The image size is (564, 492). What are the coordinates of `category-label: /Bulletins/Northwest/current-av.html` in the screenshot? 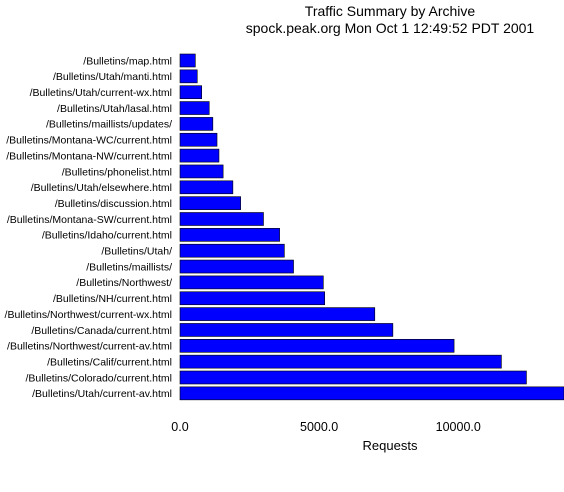 It's located at (89, 347).